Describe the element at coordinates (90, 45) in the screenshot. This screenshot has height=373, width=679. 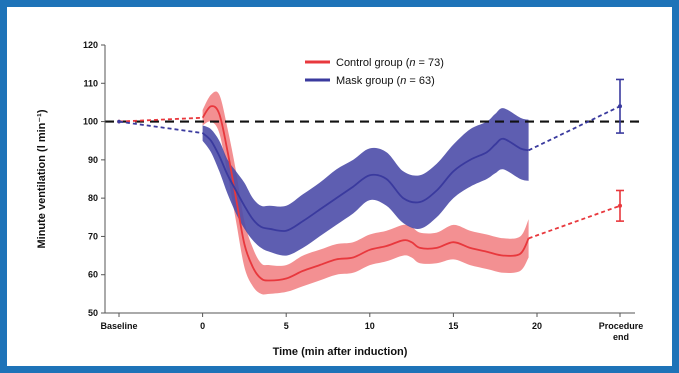
I see `y-tick-label-120: 120` at that location.